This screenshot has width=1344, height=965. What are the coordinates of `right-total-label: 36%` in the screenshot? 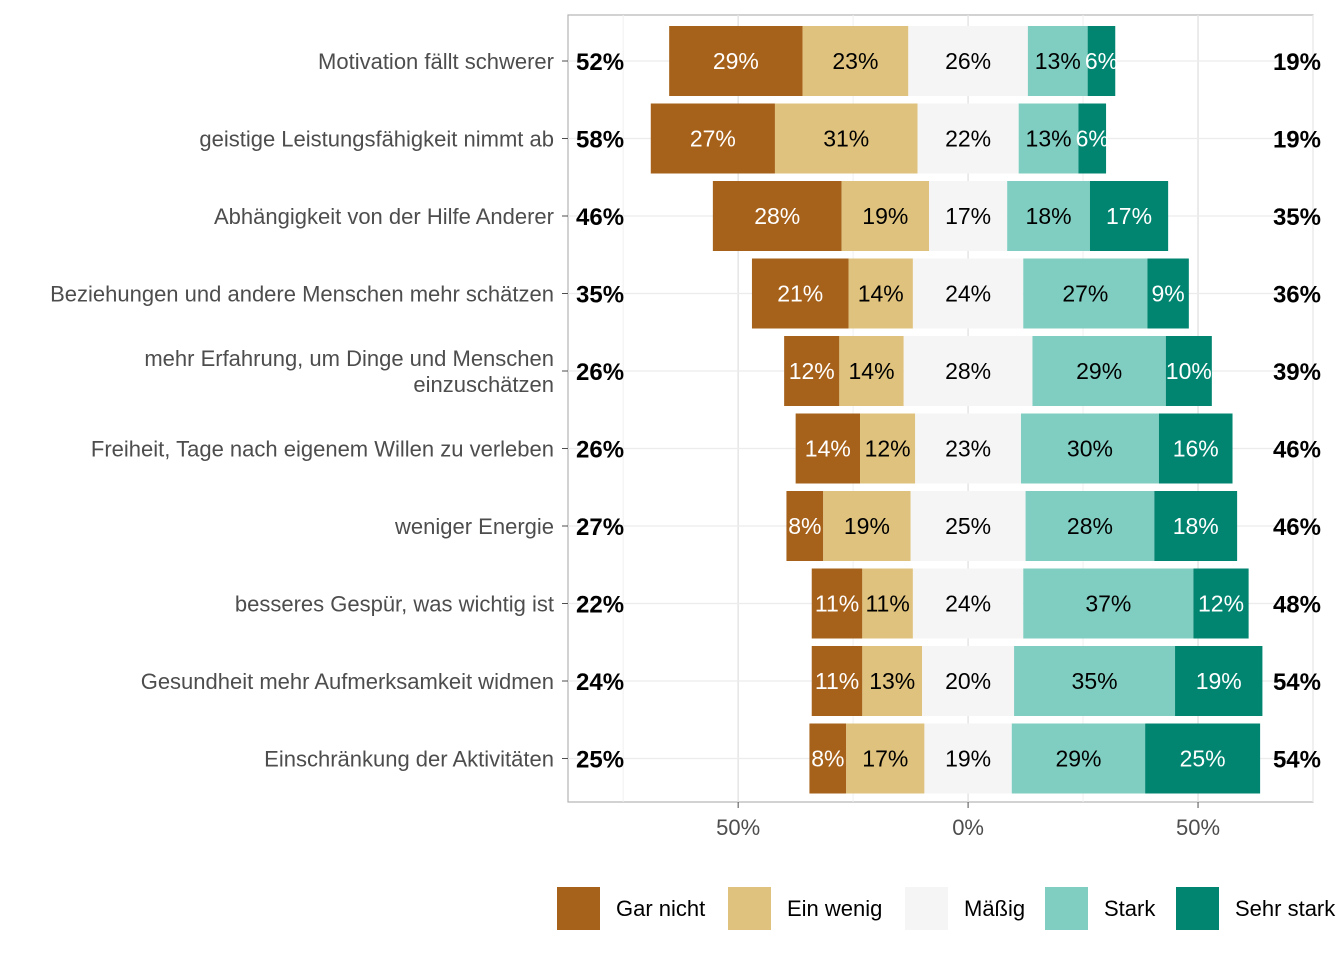 It's located at (1297, 295).